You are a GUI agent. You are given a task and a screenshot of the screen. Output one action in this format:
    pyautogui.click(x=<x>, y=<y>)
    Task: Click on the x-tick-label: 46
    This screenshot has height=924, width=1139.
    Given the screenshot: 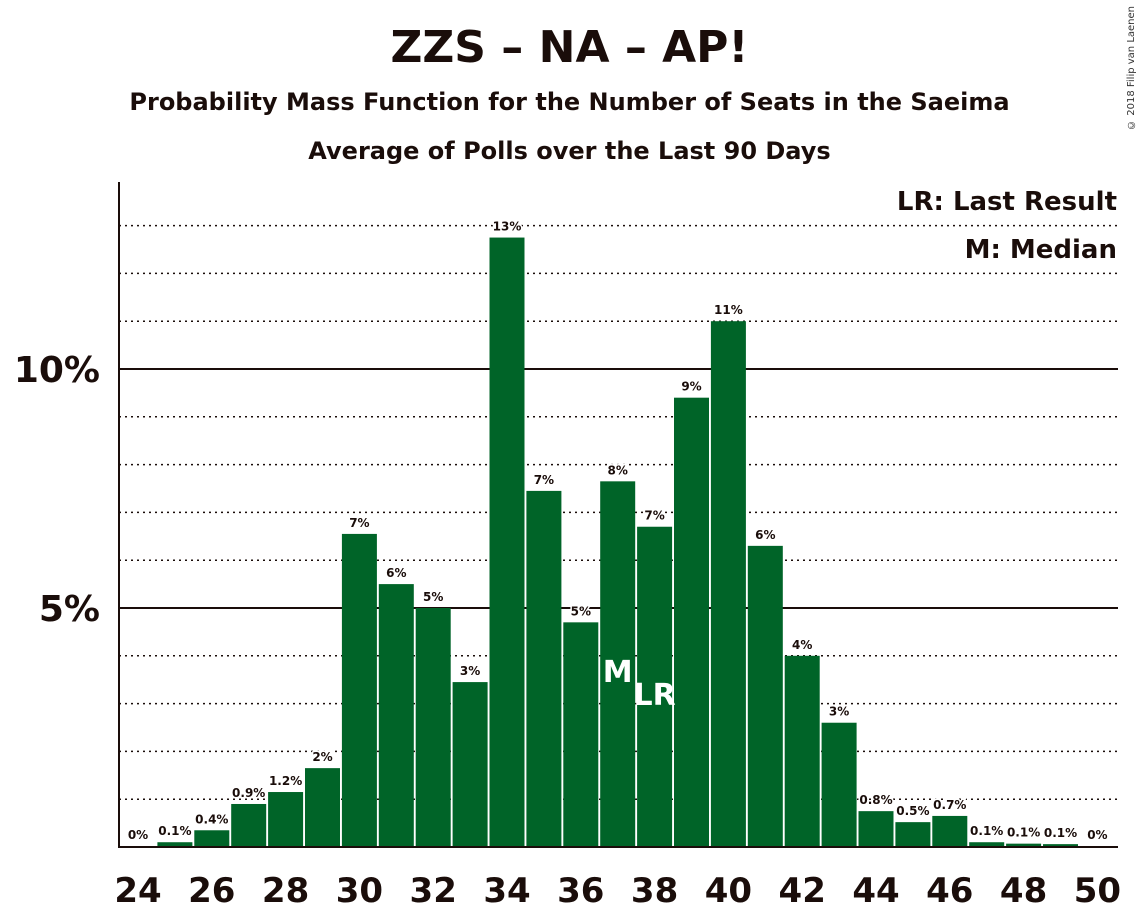 What is the action you would take?
    pyautogui.click(x=949, y=891)
    